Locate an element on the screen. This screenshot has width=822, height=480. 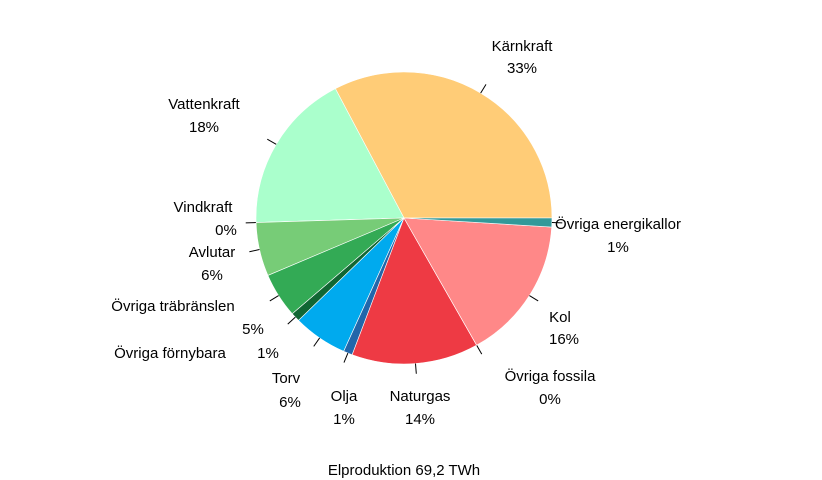
slice-label: Naturgas is located at coordinates (420, 396).